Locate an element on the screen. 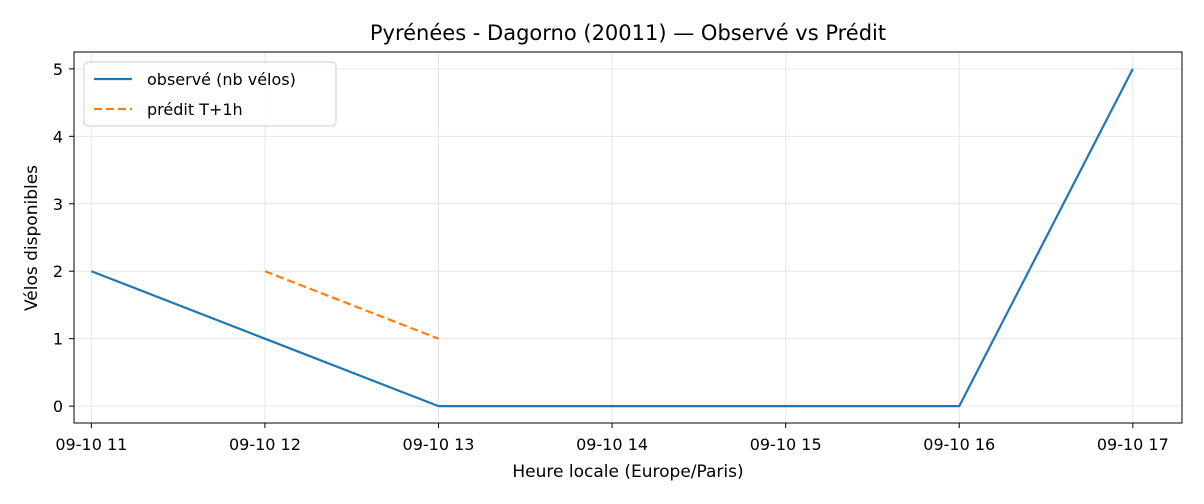 The width and height of the screenshot is (1204, 504). legend-entry-label: prédit T+1h is located at coordinates (195, 109).